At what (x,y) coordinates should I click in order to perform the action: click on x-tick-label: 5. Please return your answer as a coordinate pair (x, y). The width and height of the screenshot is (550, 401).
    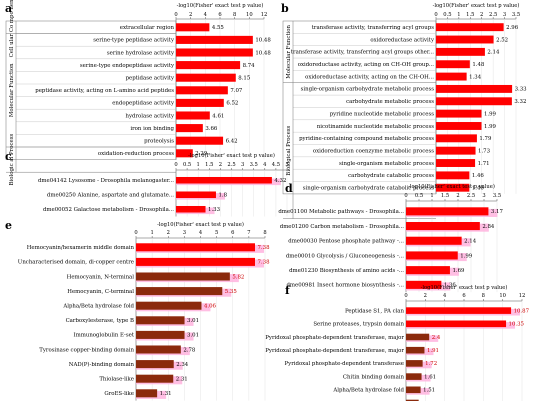
    Looking at the image, I should click on (216, 233).